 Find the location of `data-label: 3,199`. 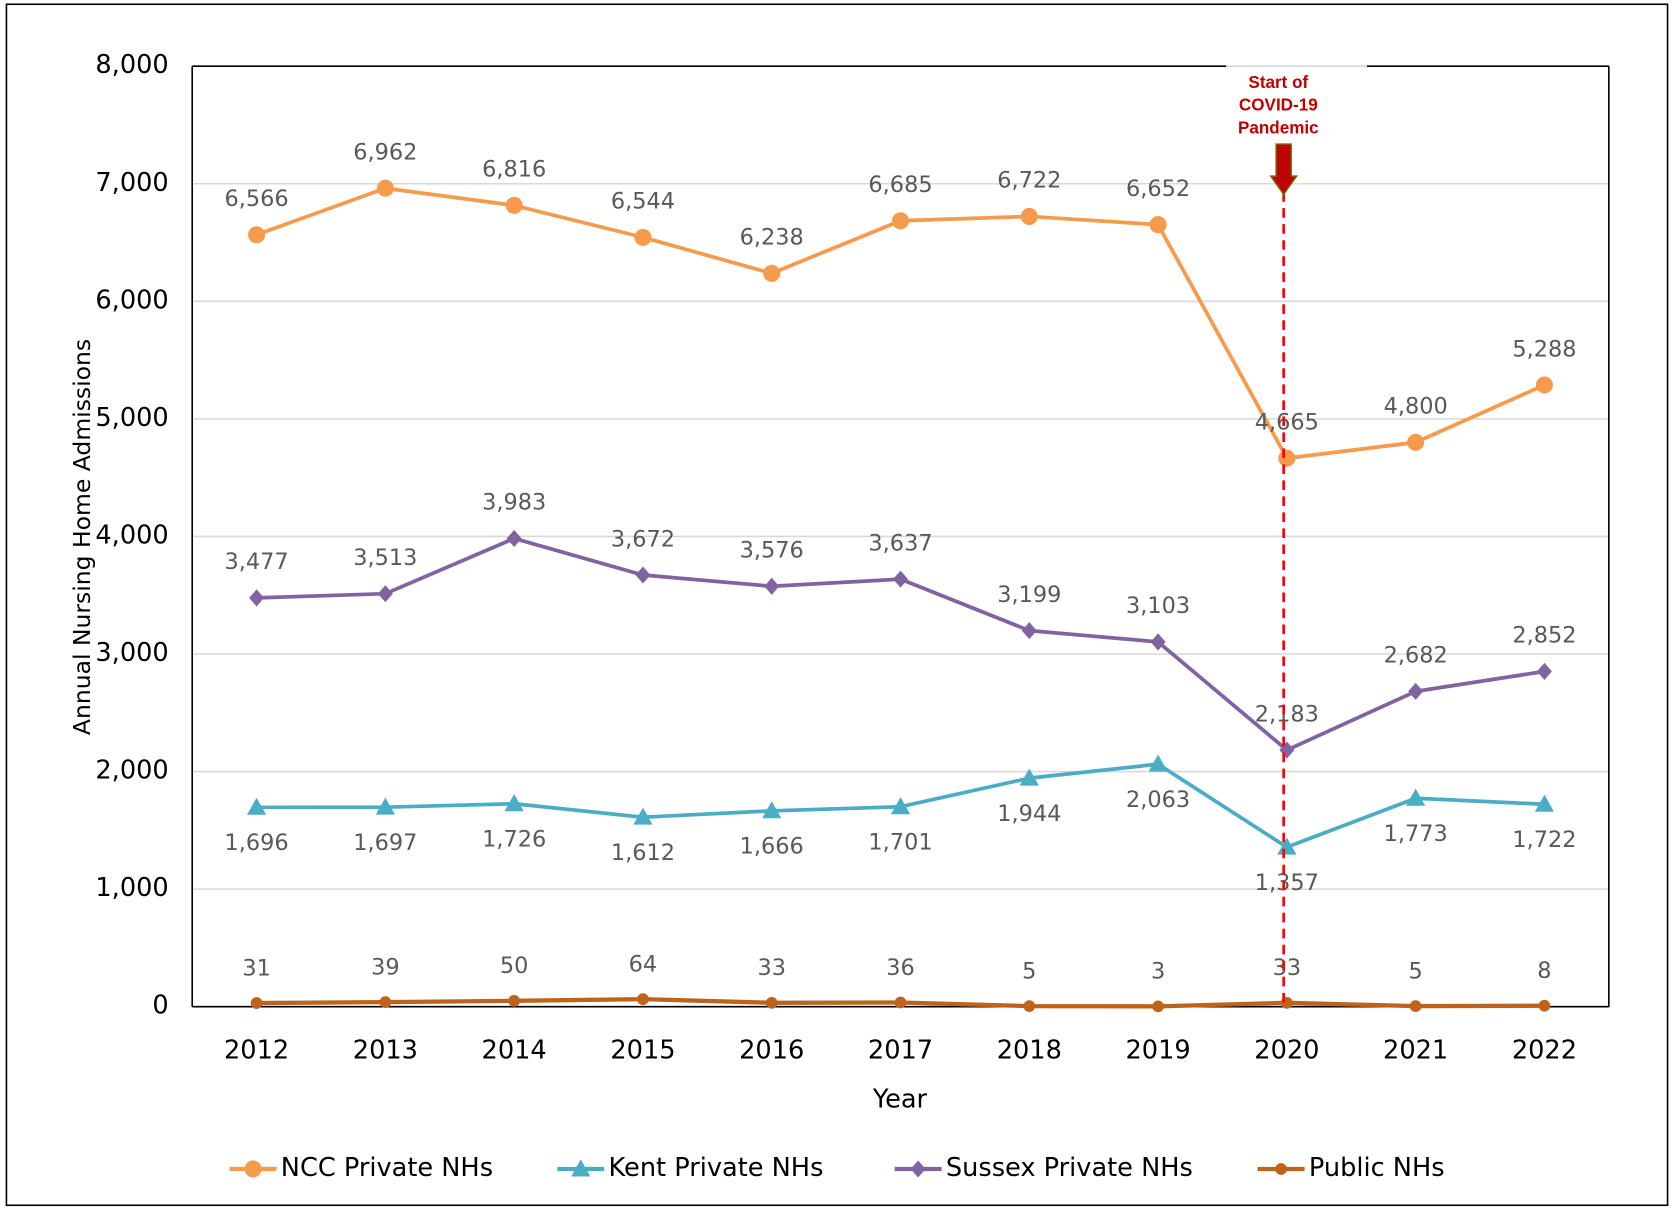

data-label: 3,199 is located at coordinates (1029, 595).